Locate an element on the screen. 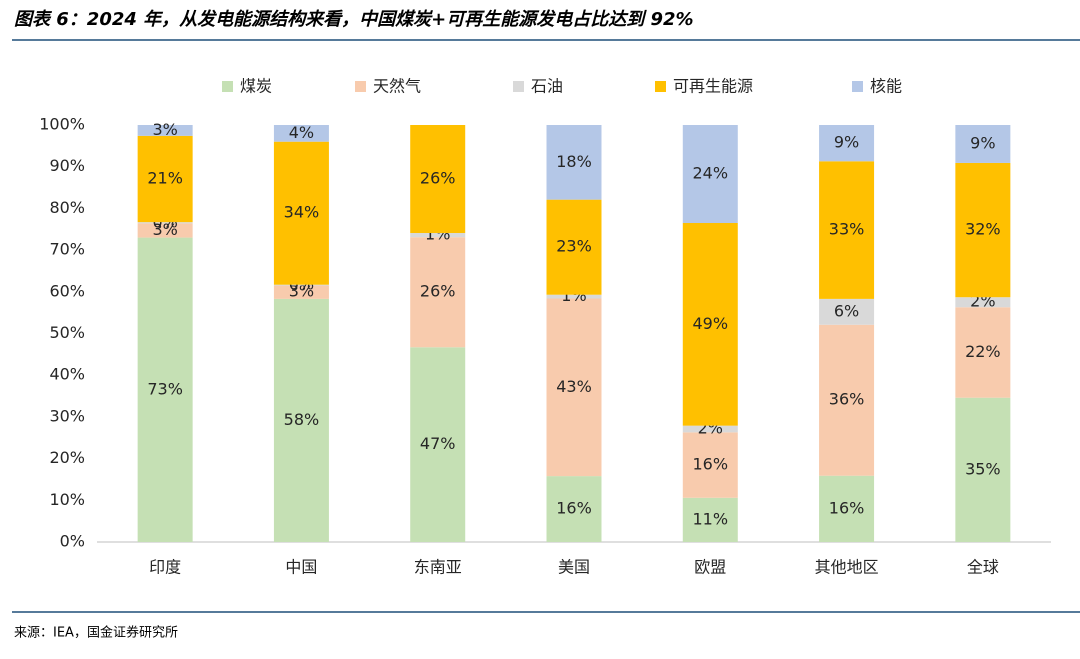 The height and width of the screenshot is (659, 1080). data-label: 32% is located at coordinates (983, 229).